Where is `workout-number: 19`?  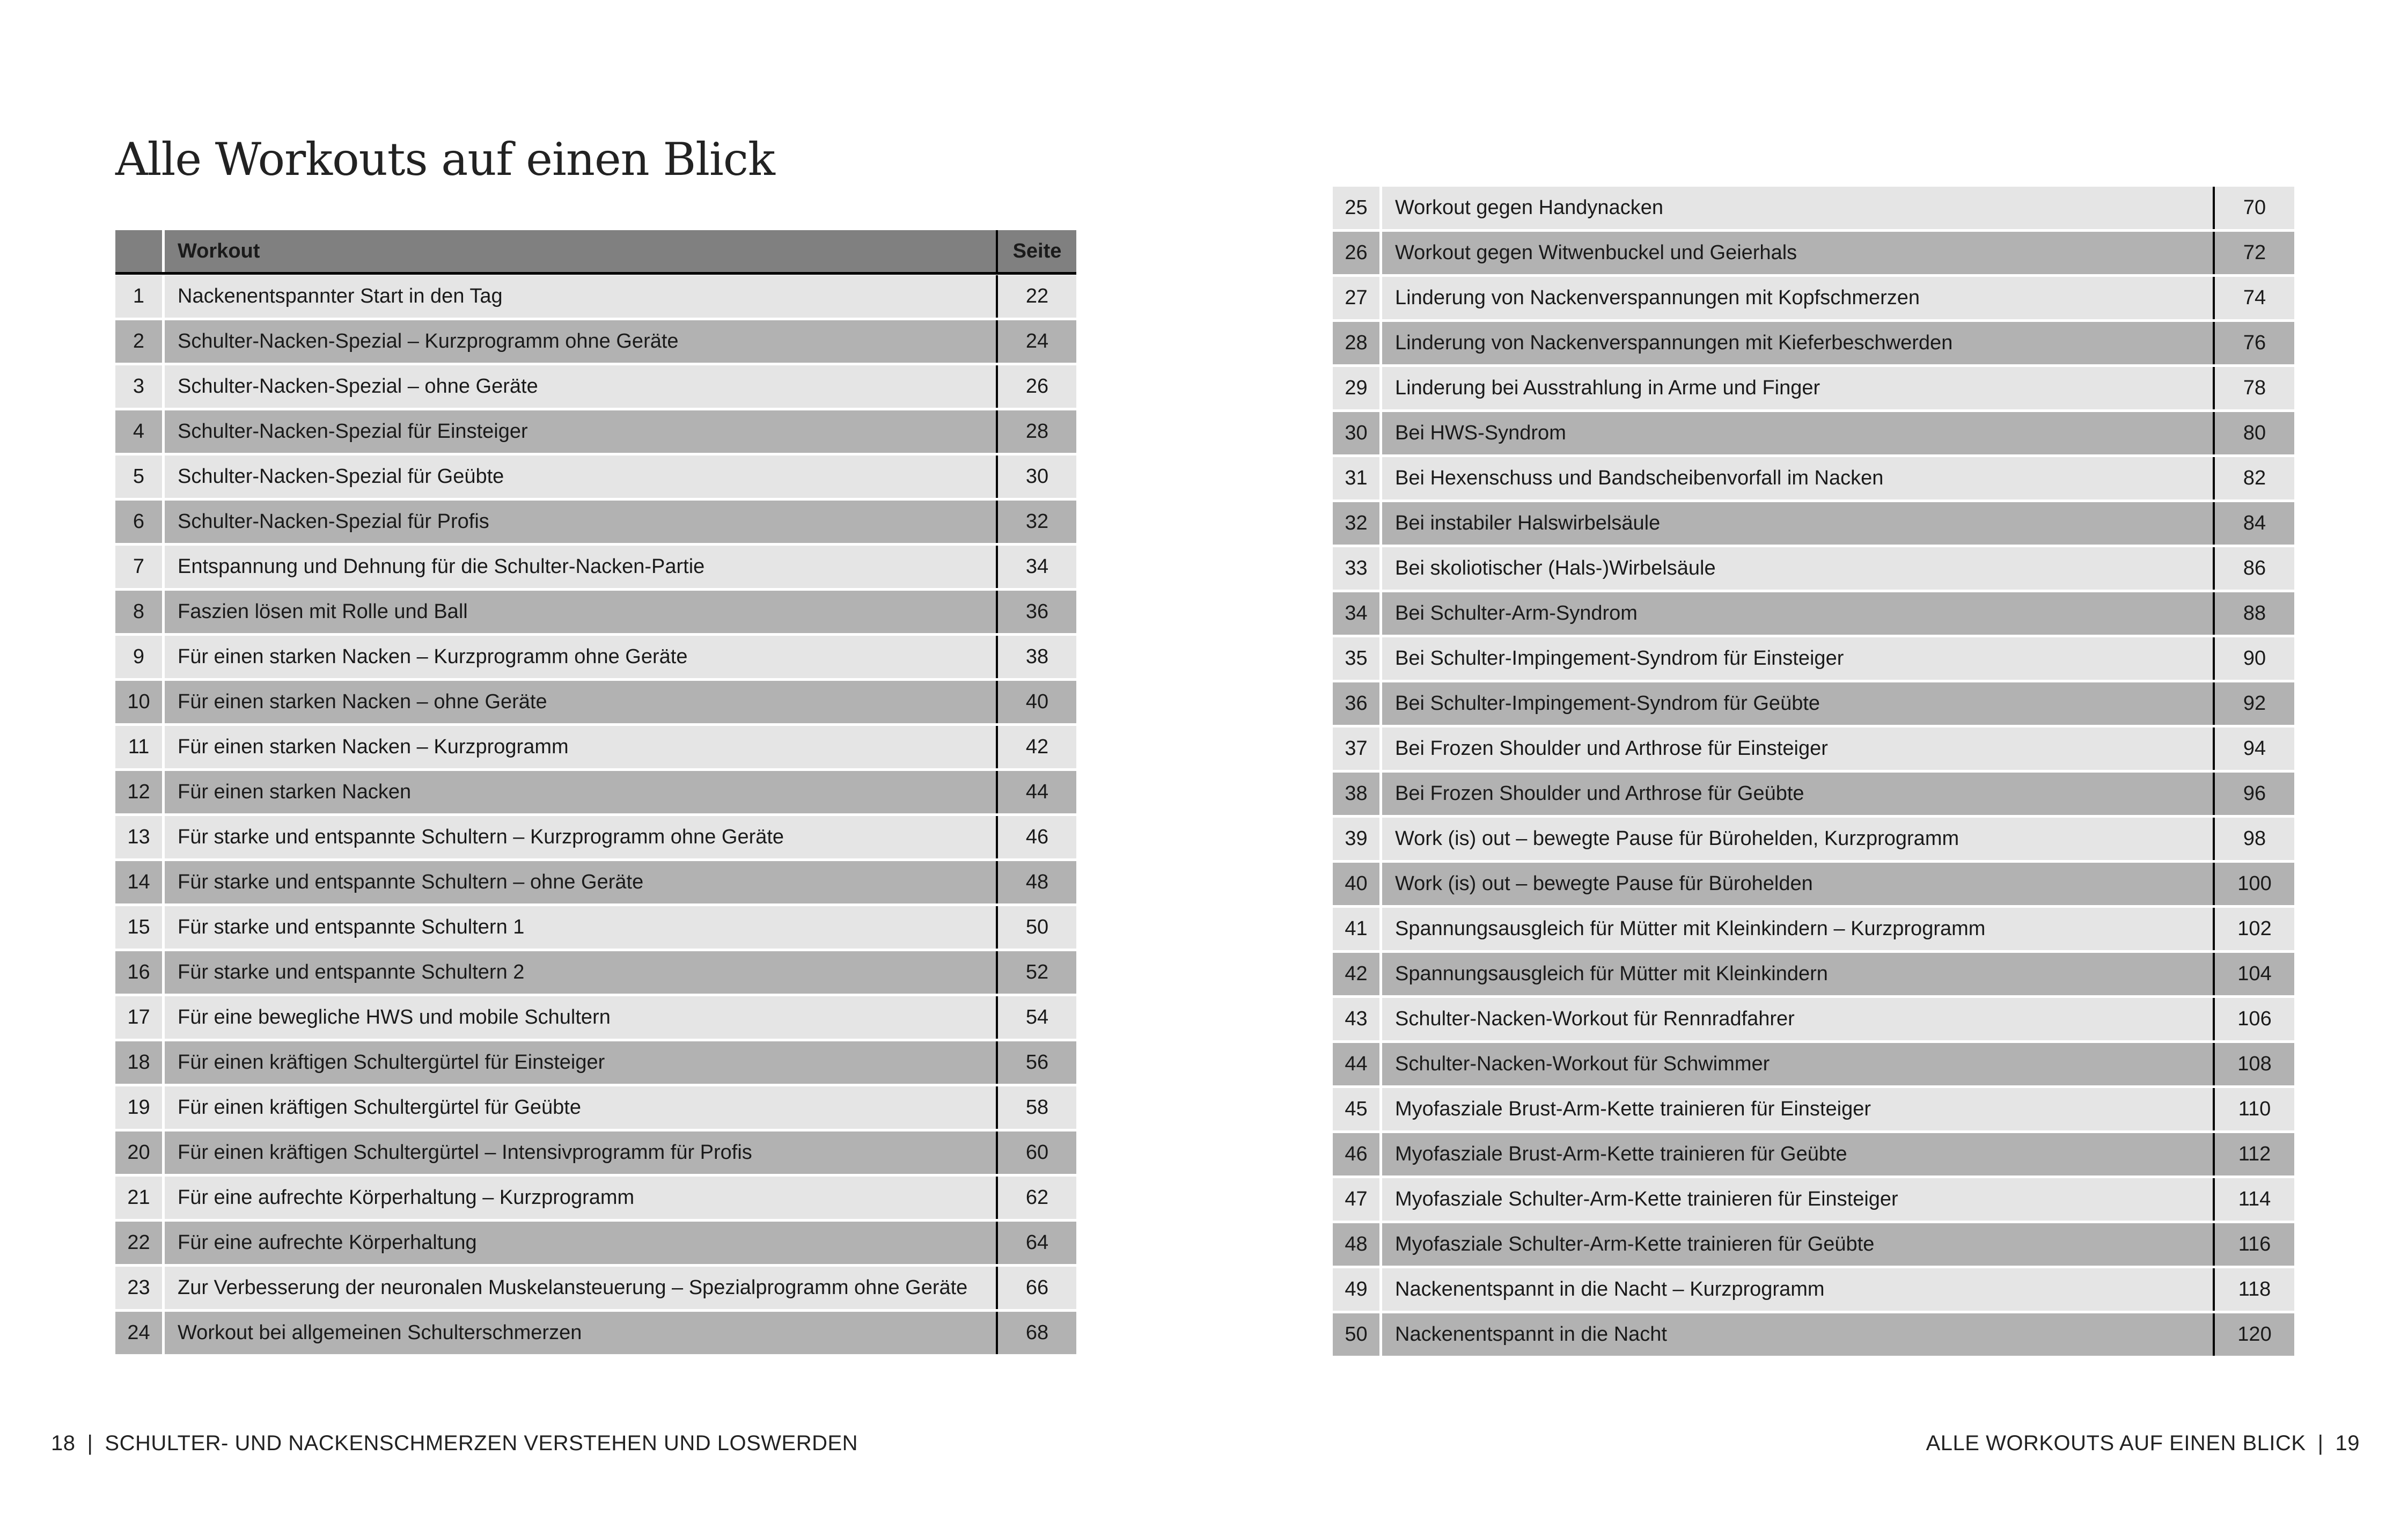
workout-number: 19 is located at coordinates (140, 1107).